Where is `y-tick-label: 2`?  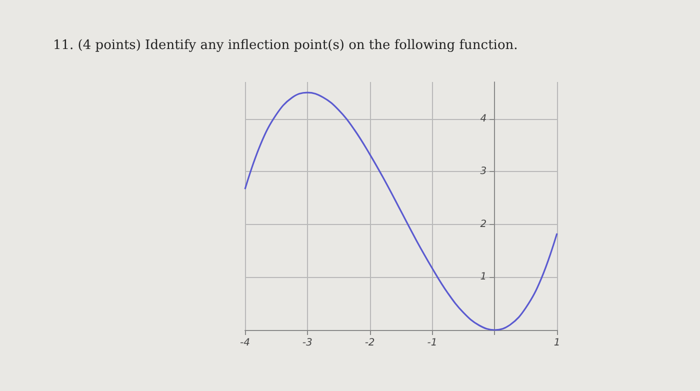 y-tick-label: 2 is located at coordinates (483, 224).